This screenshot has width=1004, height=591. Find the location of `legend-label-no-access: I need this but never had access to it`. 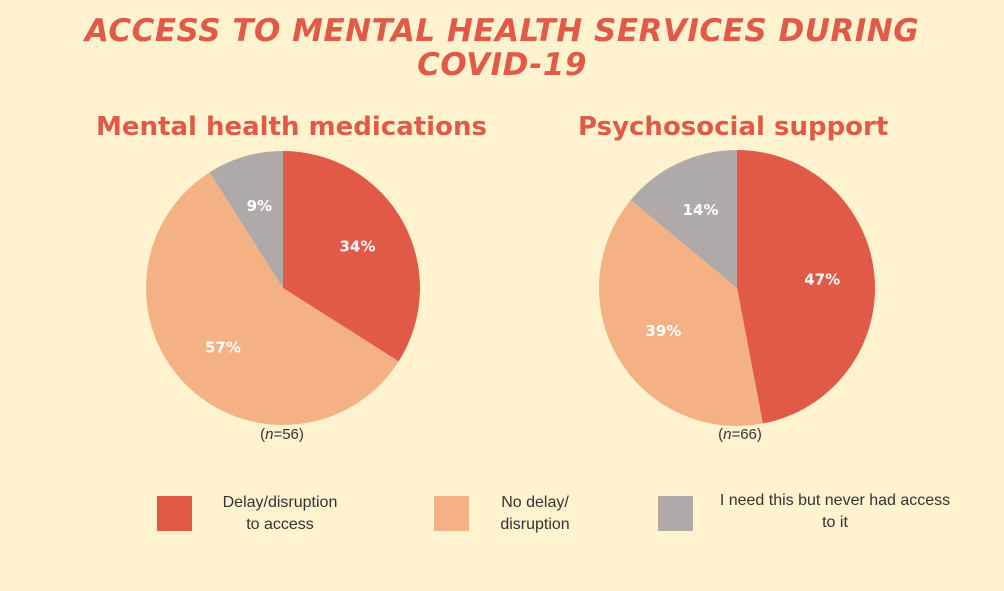

legend-label-no-access: I need this but never had access to it is located at coordinates (835, 511).